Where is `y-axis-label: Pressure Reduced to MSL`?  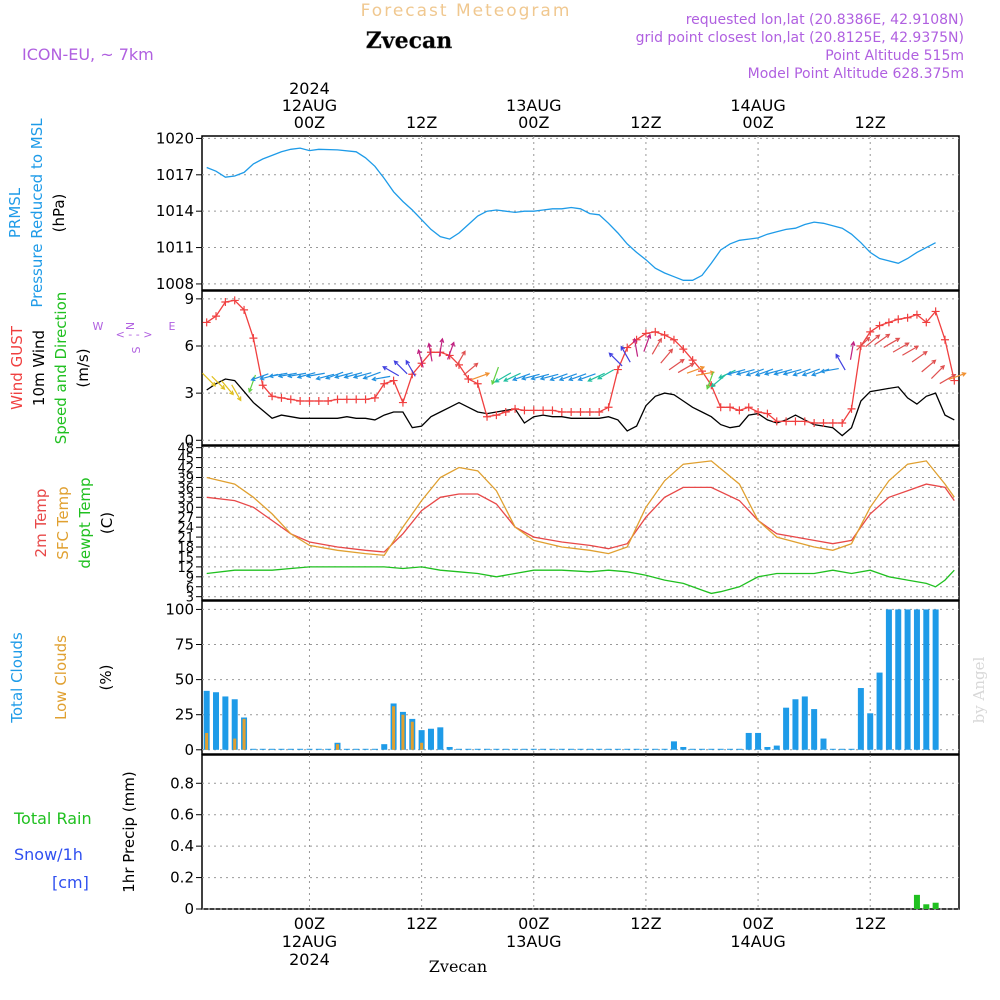
y-axis-label: Pressure Reduced to MSL is located at coordinates (37, 213).